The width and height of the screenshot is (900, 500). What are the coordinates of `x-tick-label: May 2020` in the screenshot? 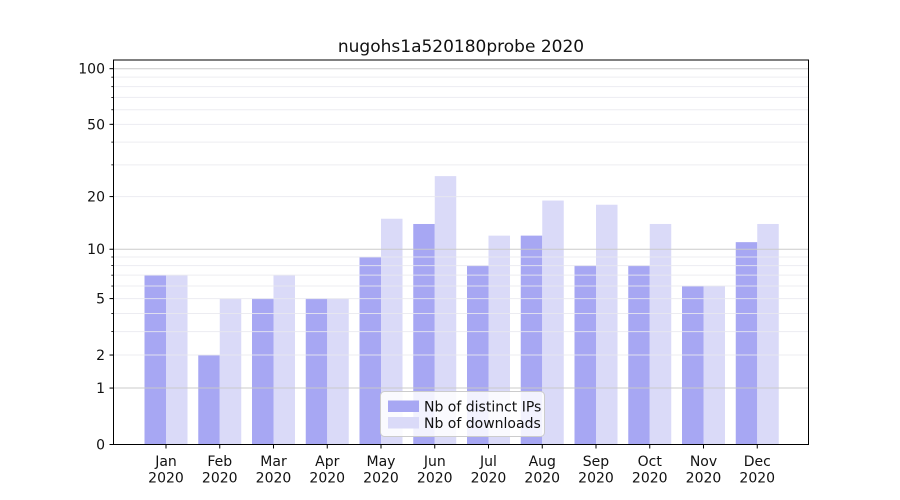 It's located at (381, 470).